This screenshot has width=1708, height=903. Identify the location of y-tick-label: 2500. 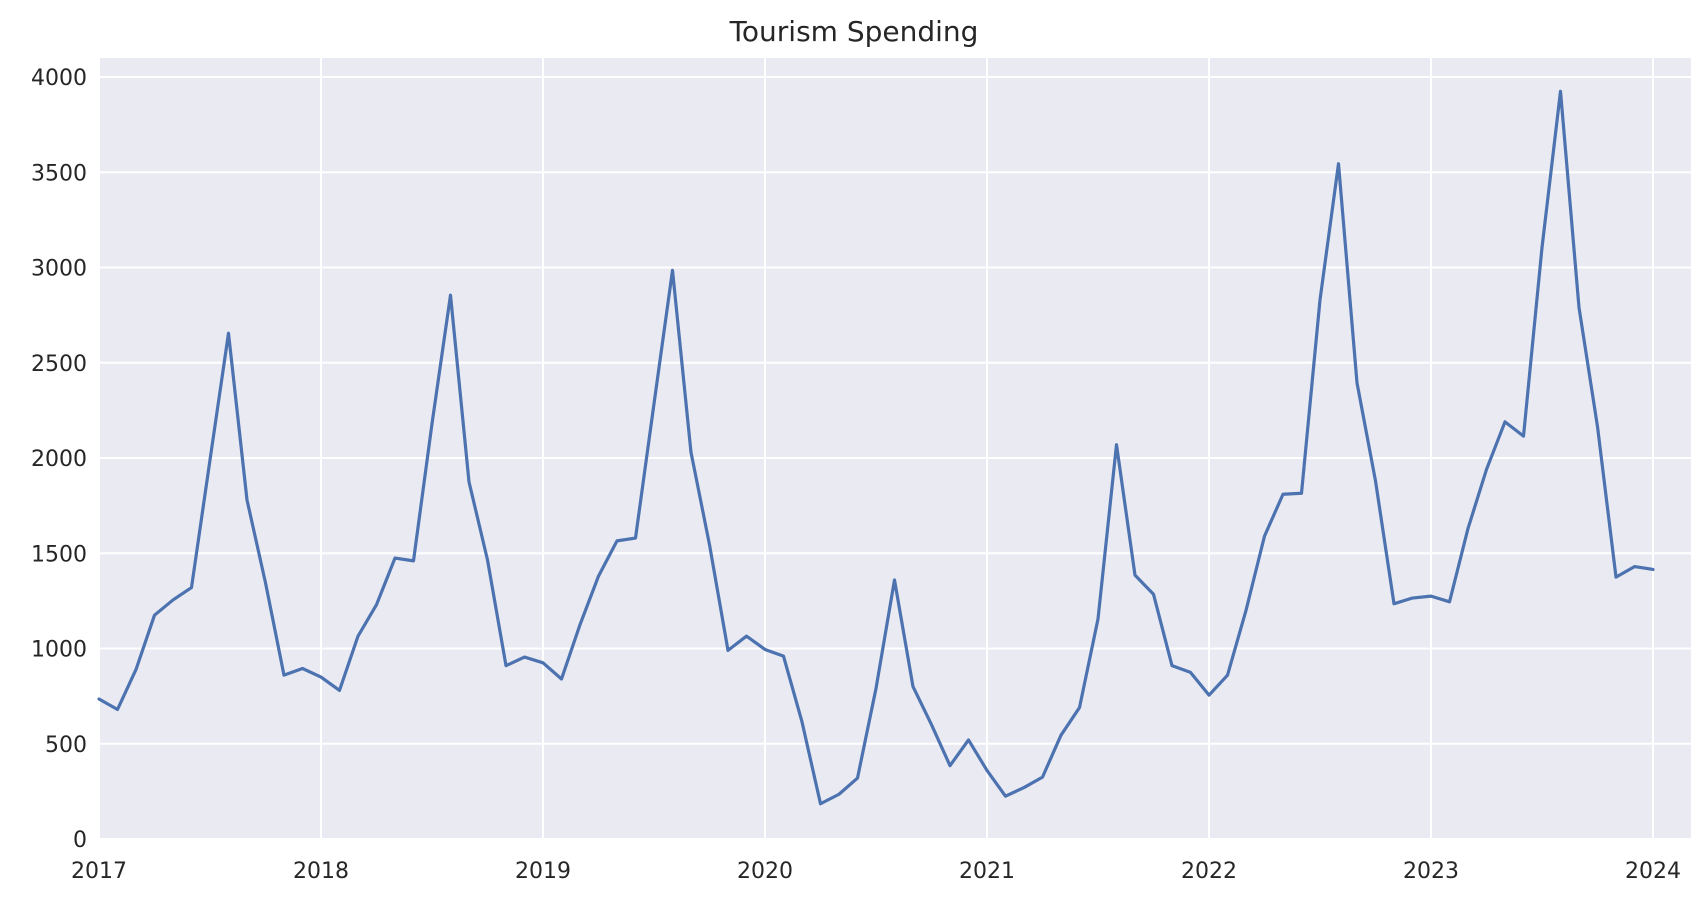
(59, 364).